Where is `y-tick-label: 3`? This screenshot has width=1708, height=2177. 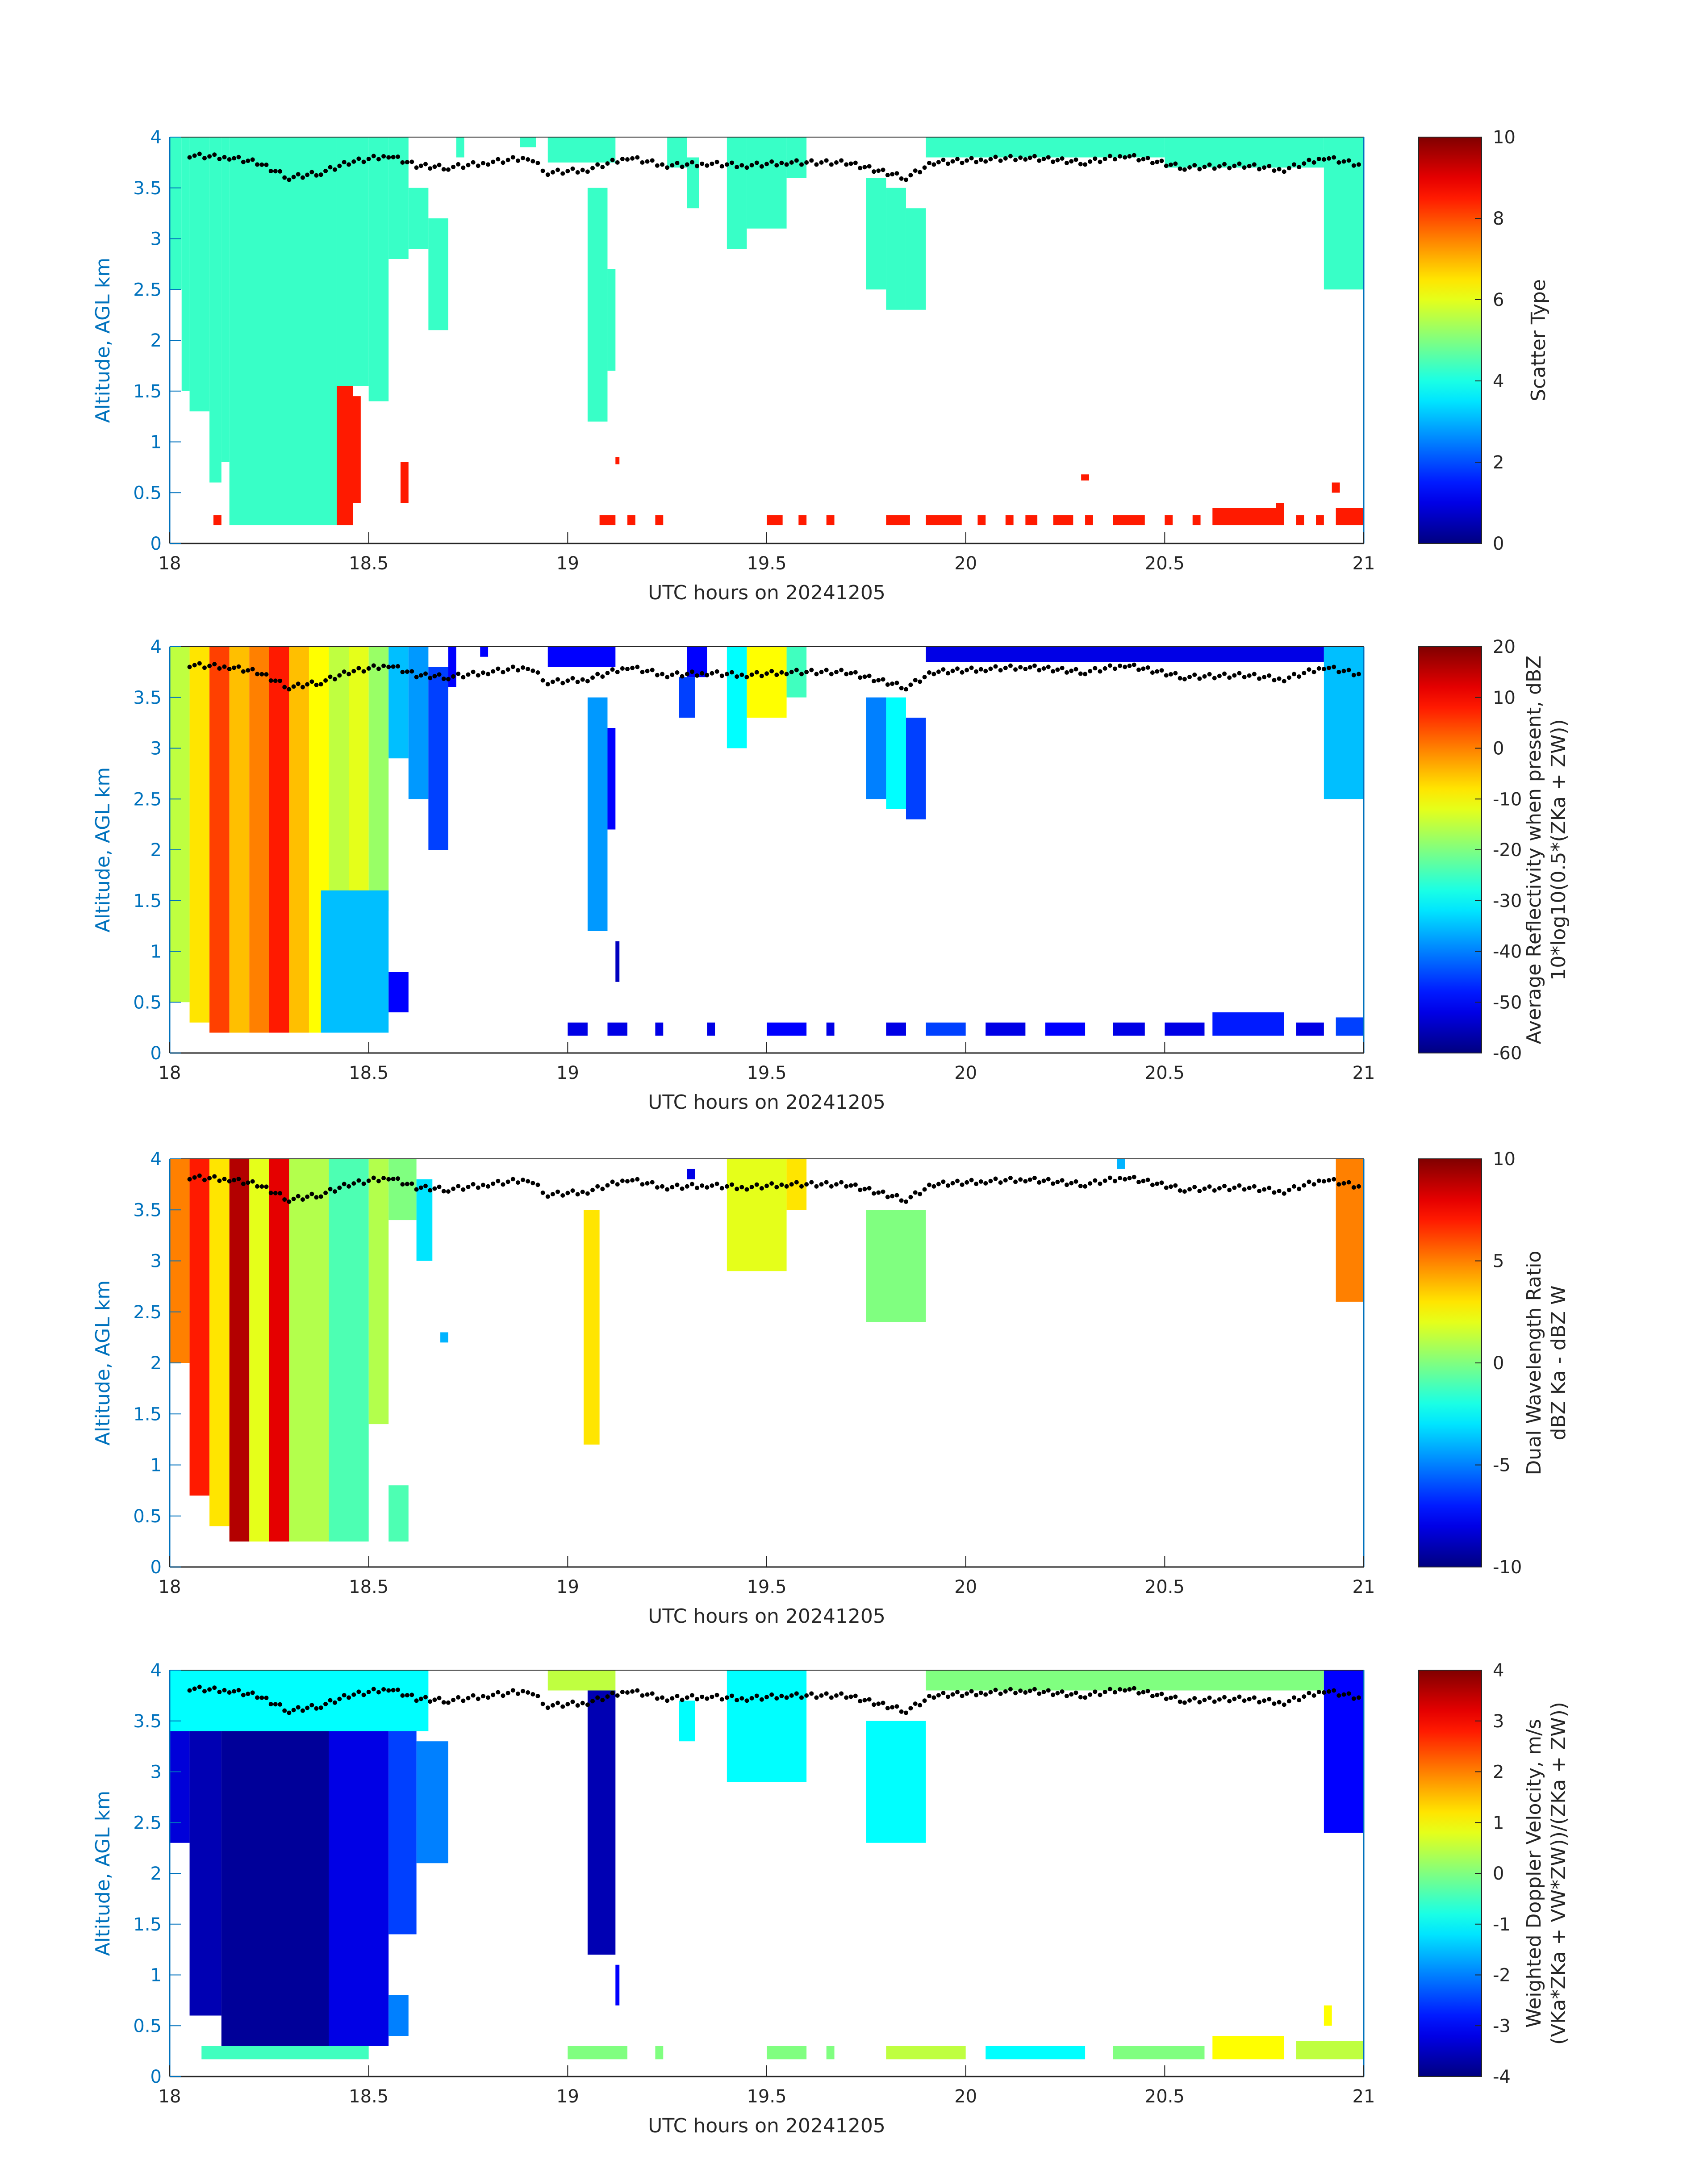 y-tick-label: 3 is located at coordinates (156, 749).